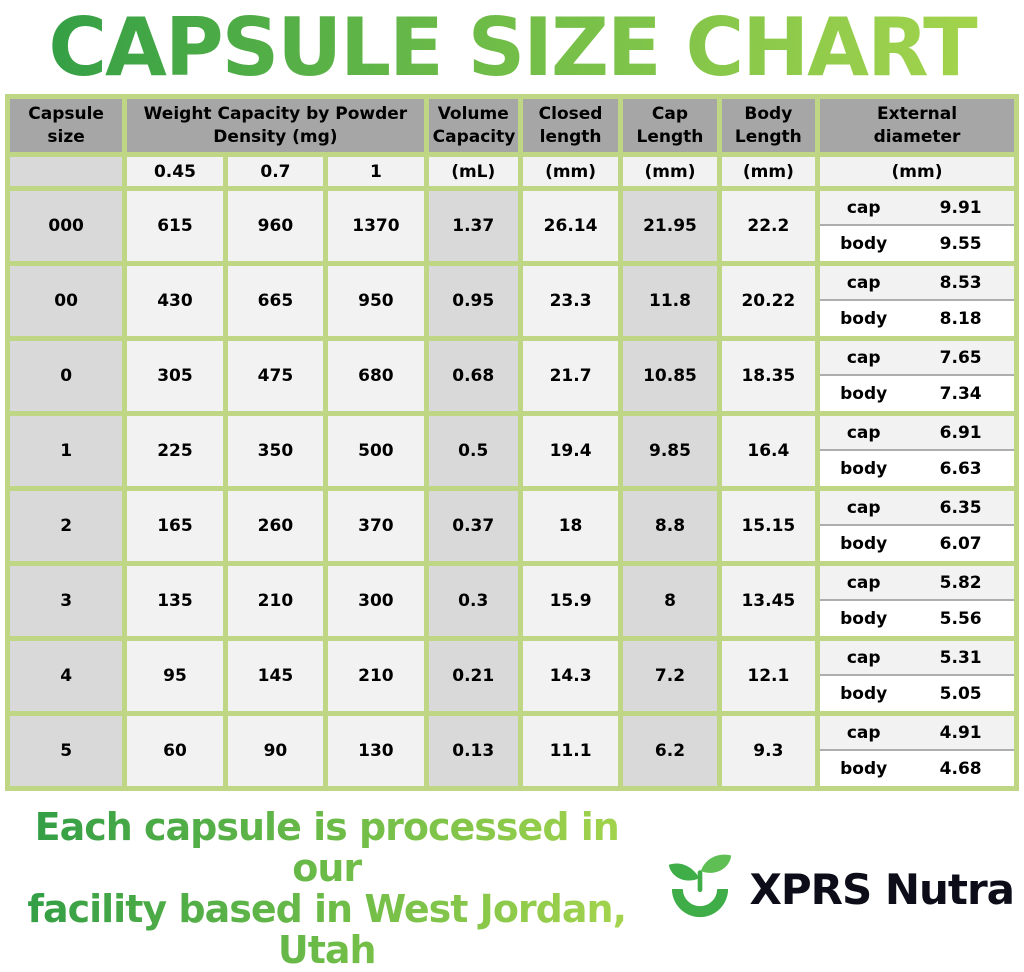  What do you see at coordinates (670, 751) in the screenshot?
I see `cap-length-cell: 6.2` at bounding box center [670, 751].